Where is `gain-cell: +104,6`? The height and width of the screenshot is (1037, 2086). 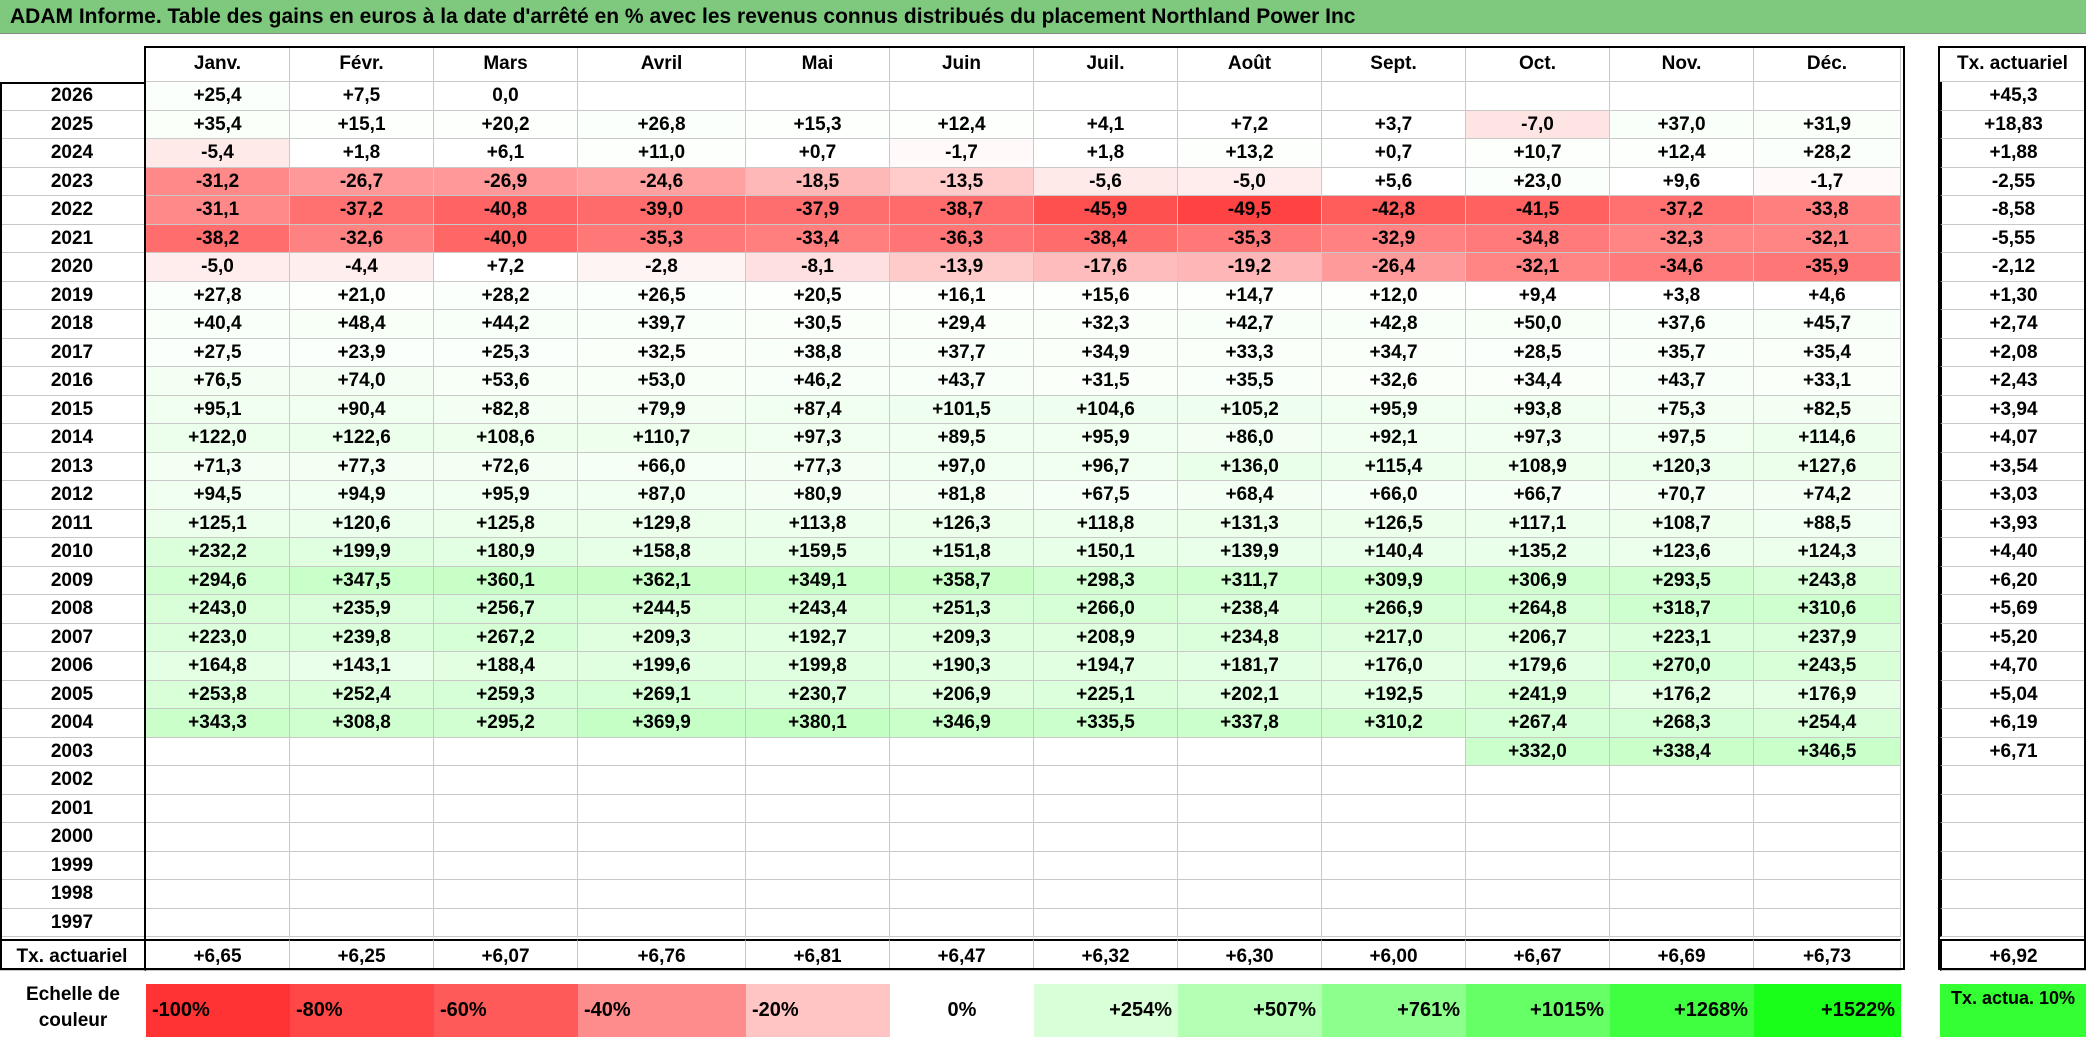 gain-cell: +104,6 is located at coordinates (1106, 409).